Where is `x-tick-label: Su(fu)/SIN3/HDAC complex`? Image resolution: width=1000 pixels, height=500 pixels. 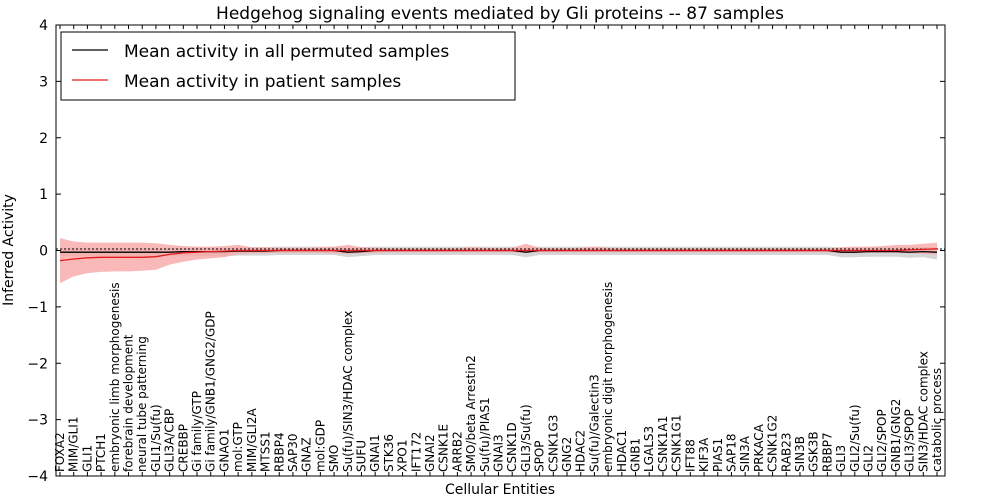
x-tick-label: Su(fu)/SIN3/HDAC complex is located at coordinates (348, 391).